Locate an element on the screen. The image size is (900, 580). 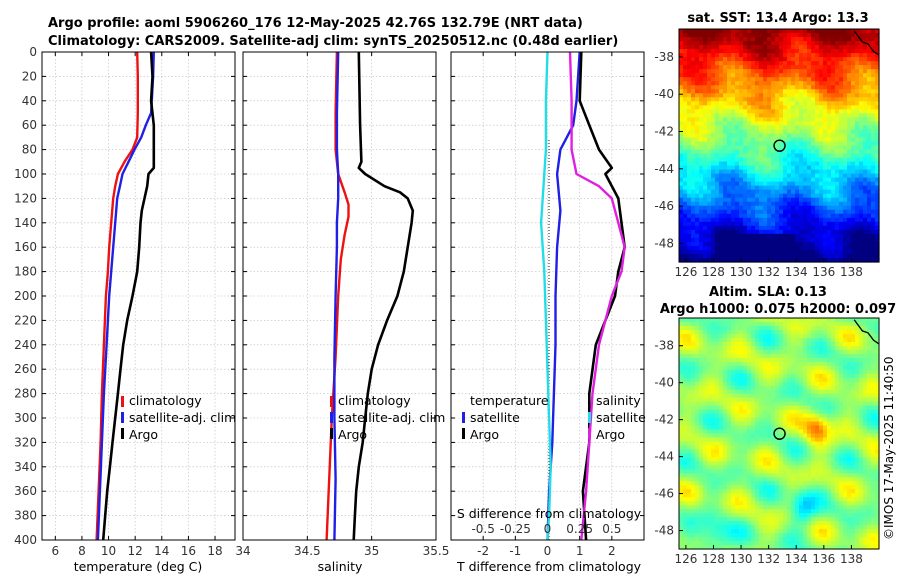
x-tick-label: 8 is located at coordinates (82, 551).